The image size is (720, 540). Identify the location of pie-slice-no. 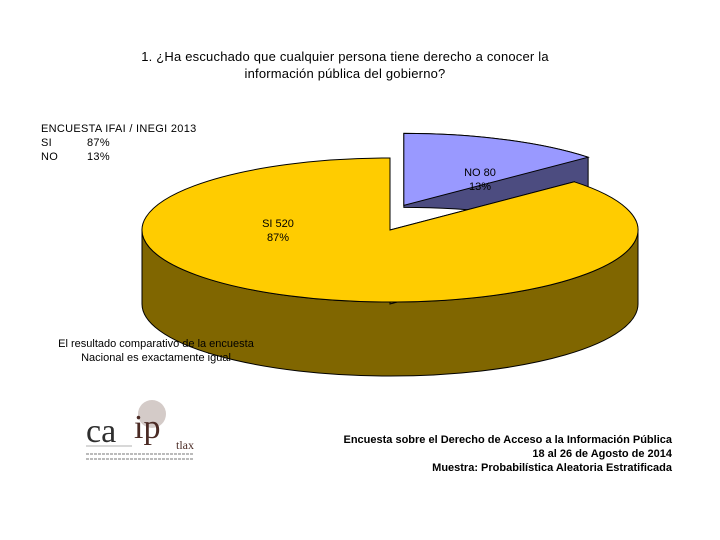
(496, 169).